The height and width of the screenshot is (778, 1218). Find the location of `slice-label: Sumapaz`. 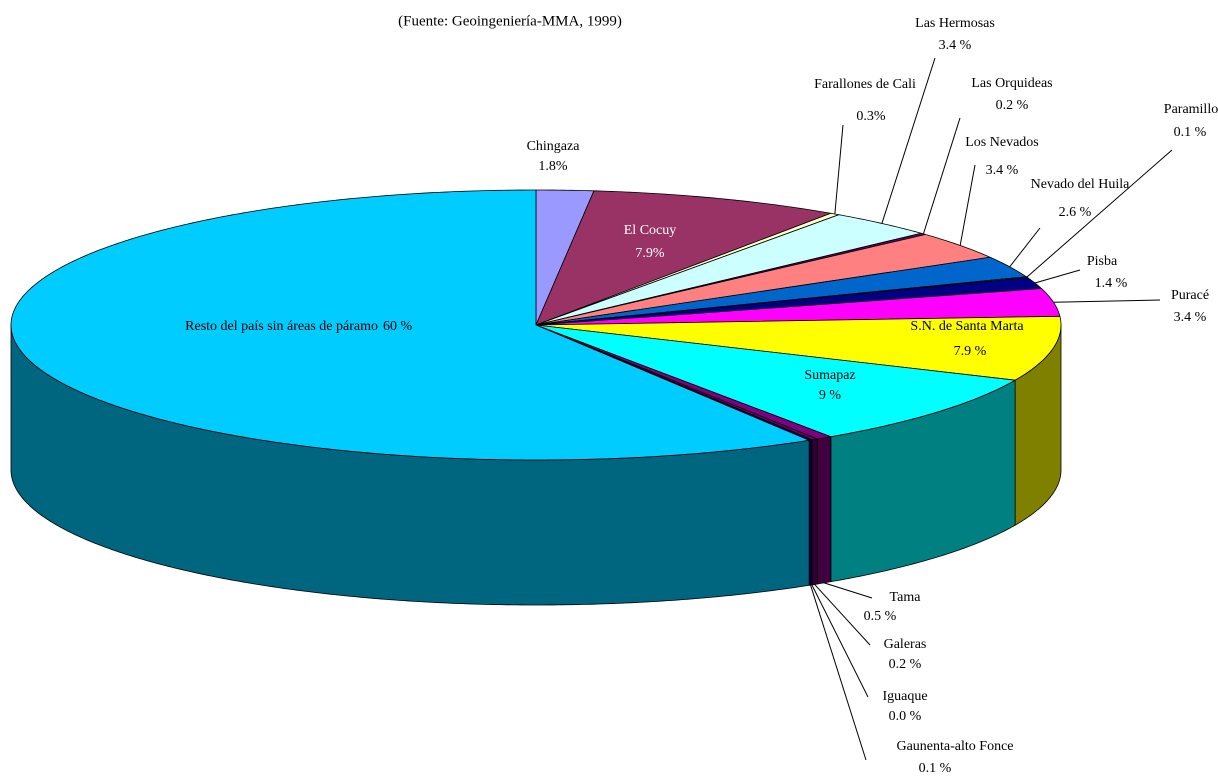

slice-label: Sumapaz is located at coordinates (829, 375).